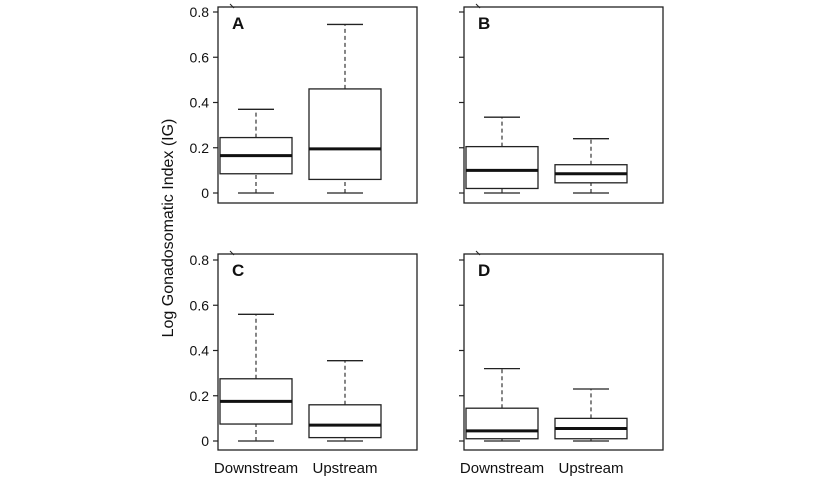  I want to click on panel-label: B, so click(484, 23).